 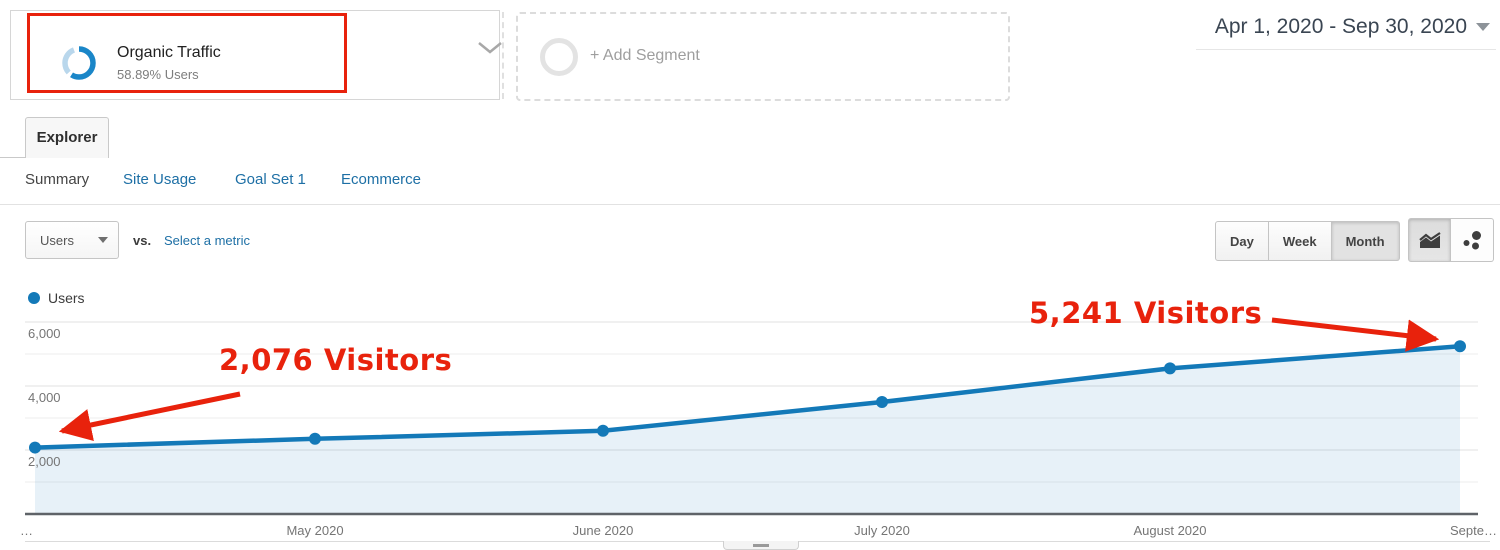 What do you see at coordinates (66, 298) in the screenshot?
I see `legend-users-label: Users` at bounding box center [66, 298].